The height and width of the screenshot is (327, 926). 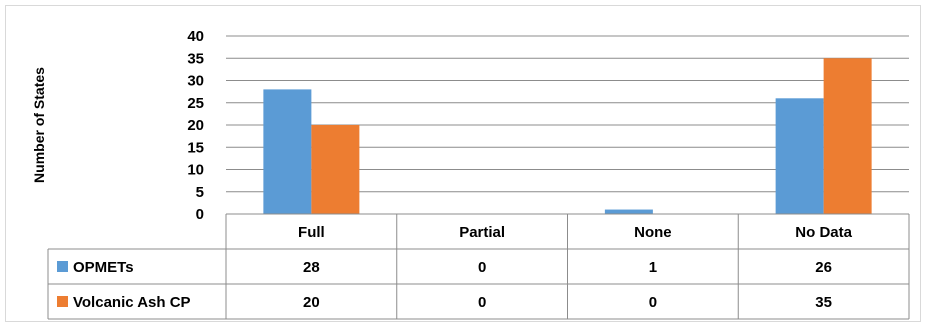 I want to click on y-tick-label: 40, so click(x=195, y=36).